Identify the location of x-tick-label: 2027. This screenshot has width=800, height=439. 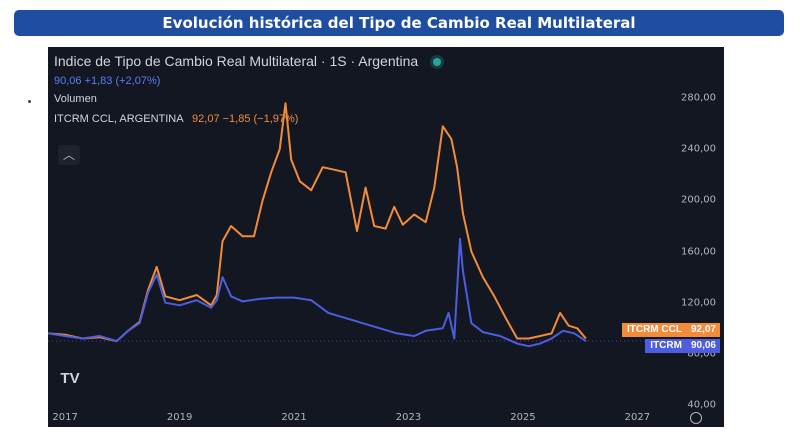
(637, 417).